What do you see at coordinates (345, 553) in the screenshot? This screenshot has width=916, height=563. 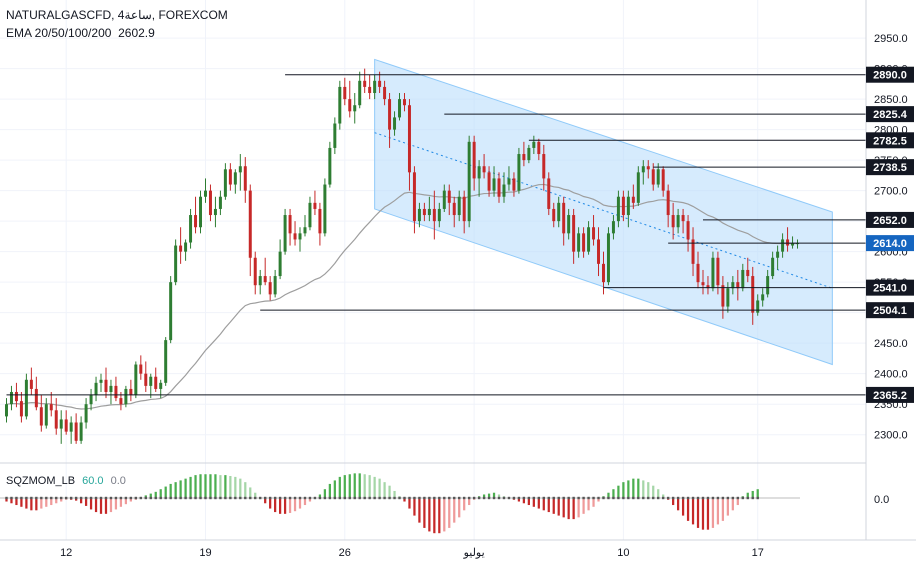 I see `time-tick-label: 26` at bounding box center [345, 553].